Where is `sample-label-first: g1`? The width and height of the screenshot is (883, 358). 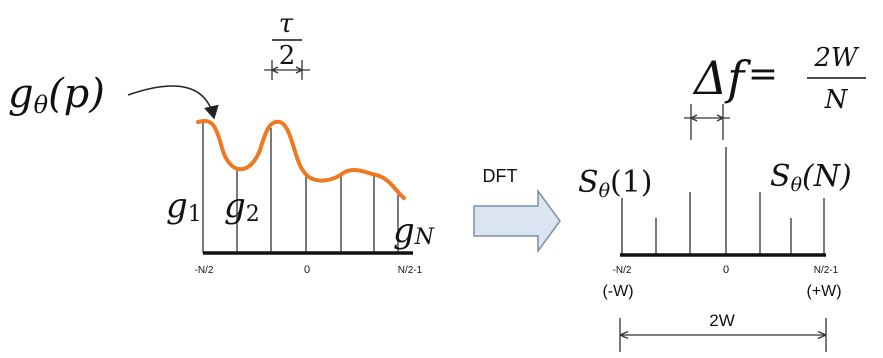 sample-label-first: g1 is located at coordinates (184, 206).